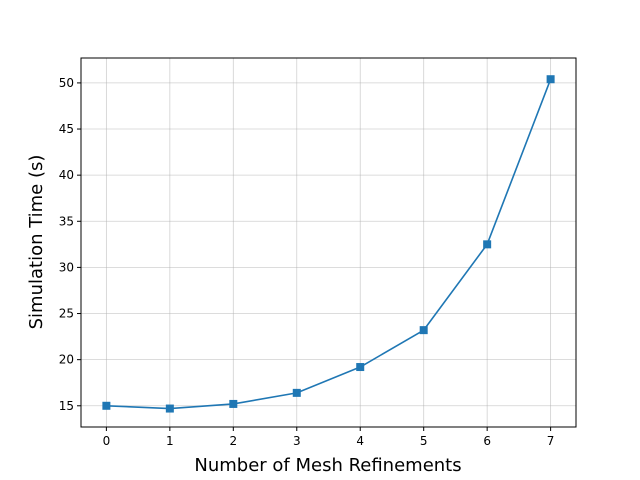  I want to click on x-tick-label: 0, so click(107, 441).